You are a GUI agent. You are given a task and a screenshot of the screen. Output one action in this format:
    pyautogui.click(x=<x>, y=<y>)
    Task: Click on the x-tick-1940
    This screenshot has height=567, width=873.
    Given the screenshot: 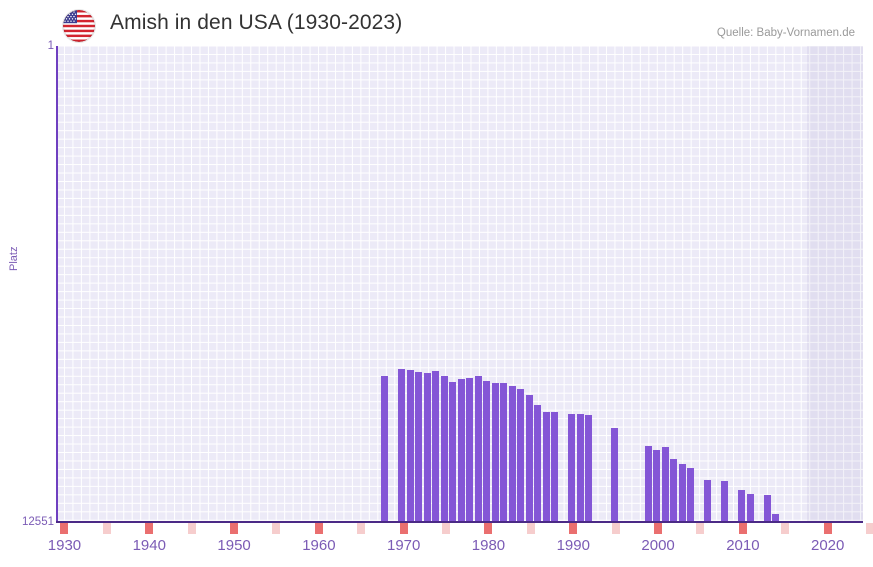 What is the action you would take?
    pyautogui.click(x=149, y=528)
    